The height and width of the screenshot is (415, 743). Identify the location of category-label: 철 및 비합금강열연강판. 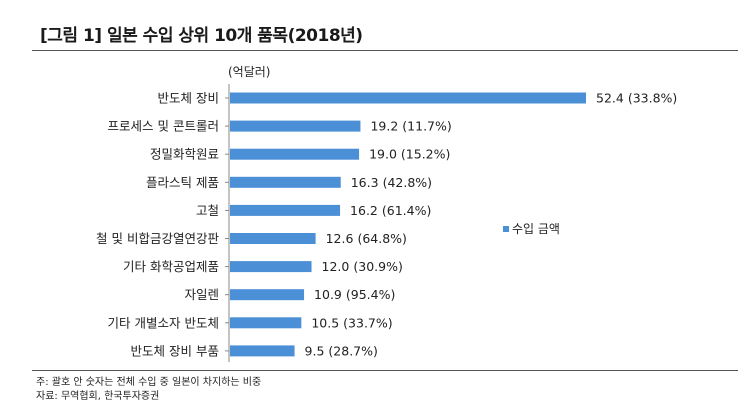
(157, 238).